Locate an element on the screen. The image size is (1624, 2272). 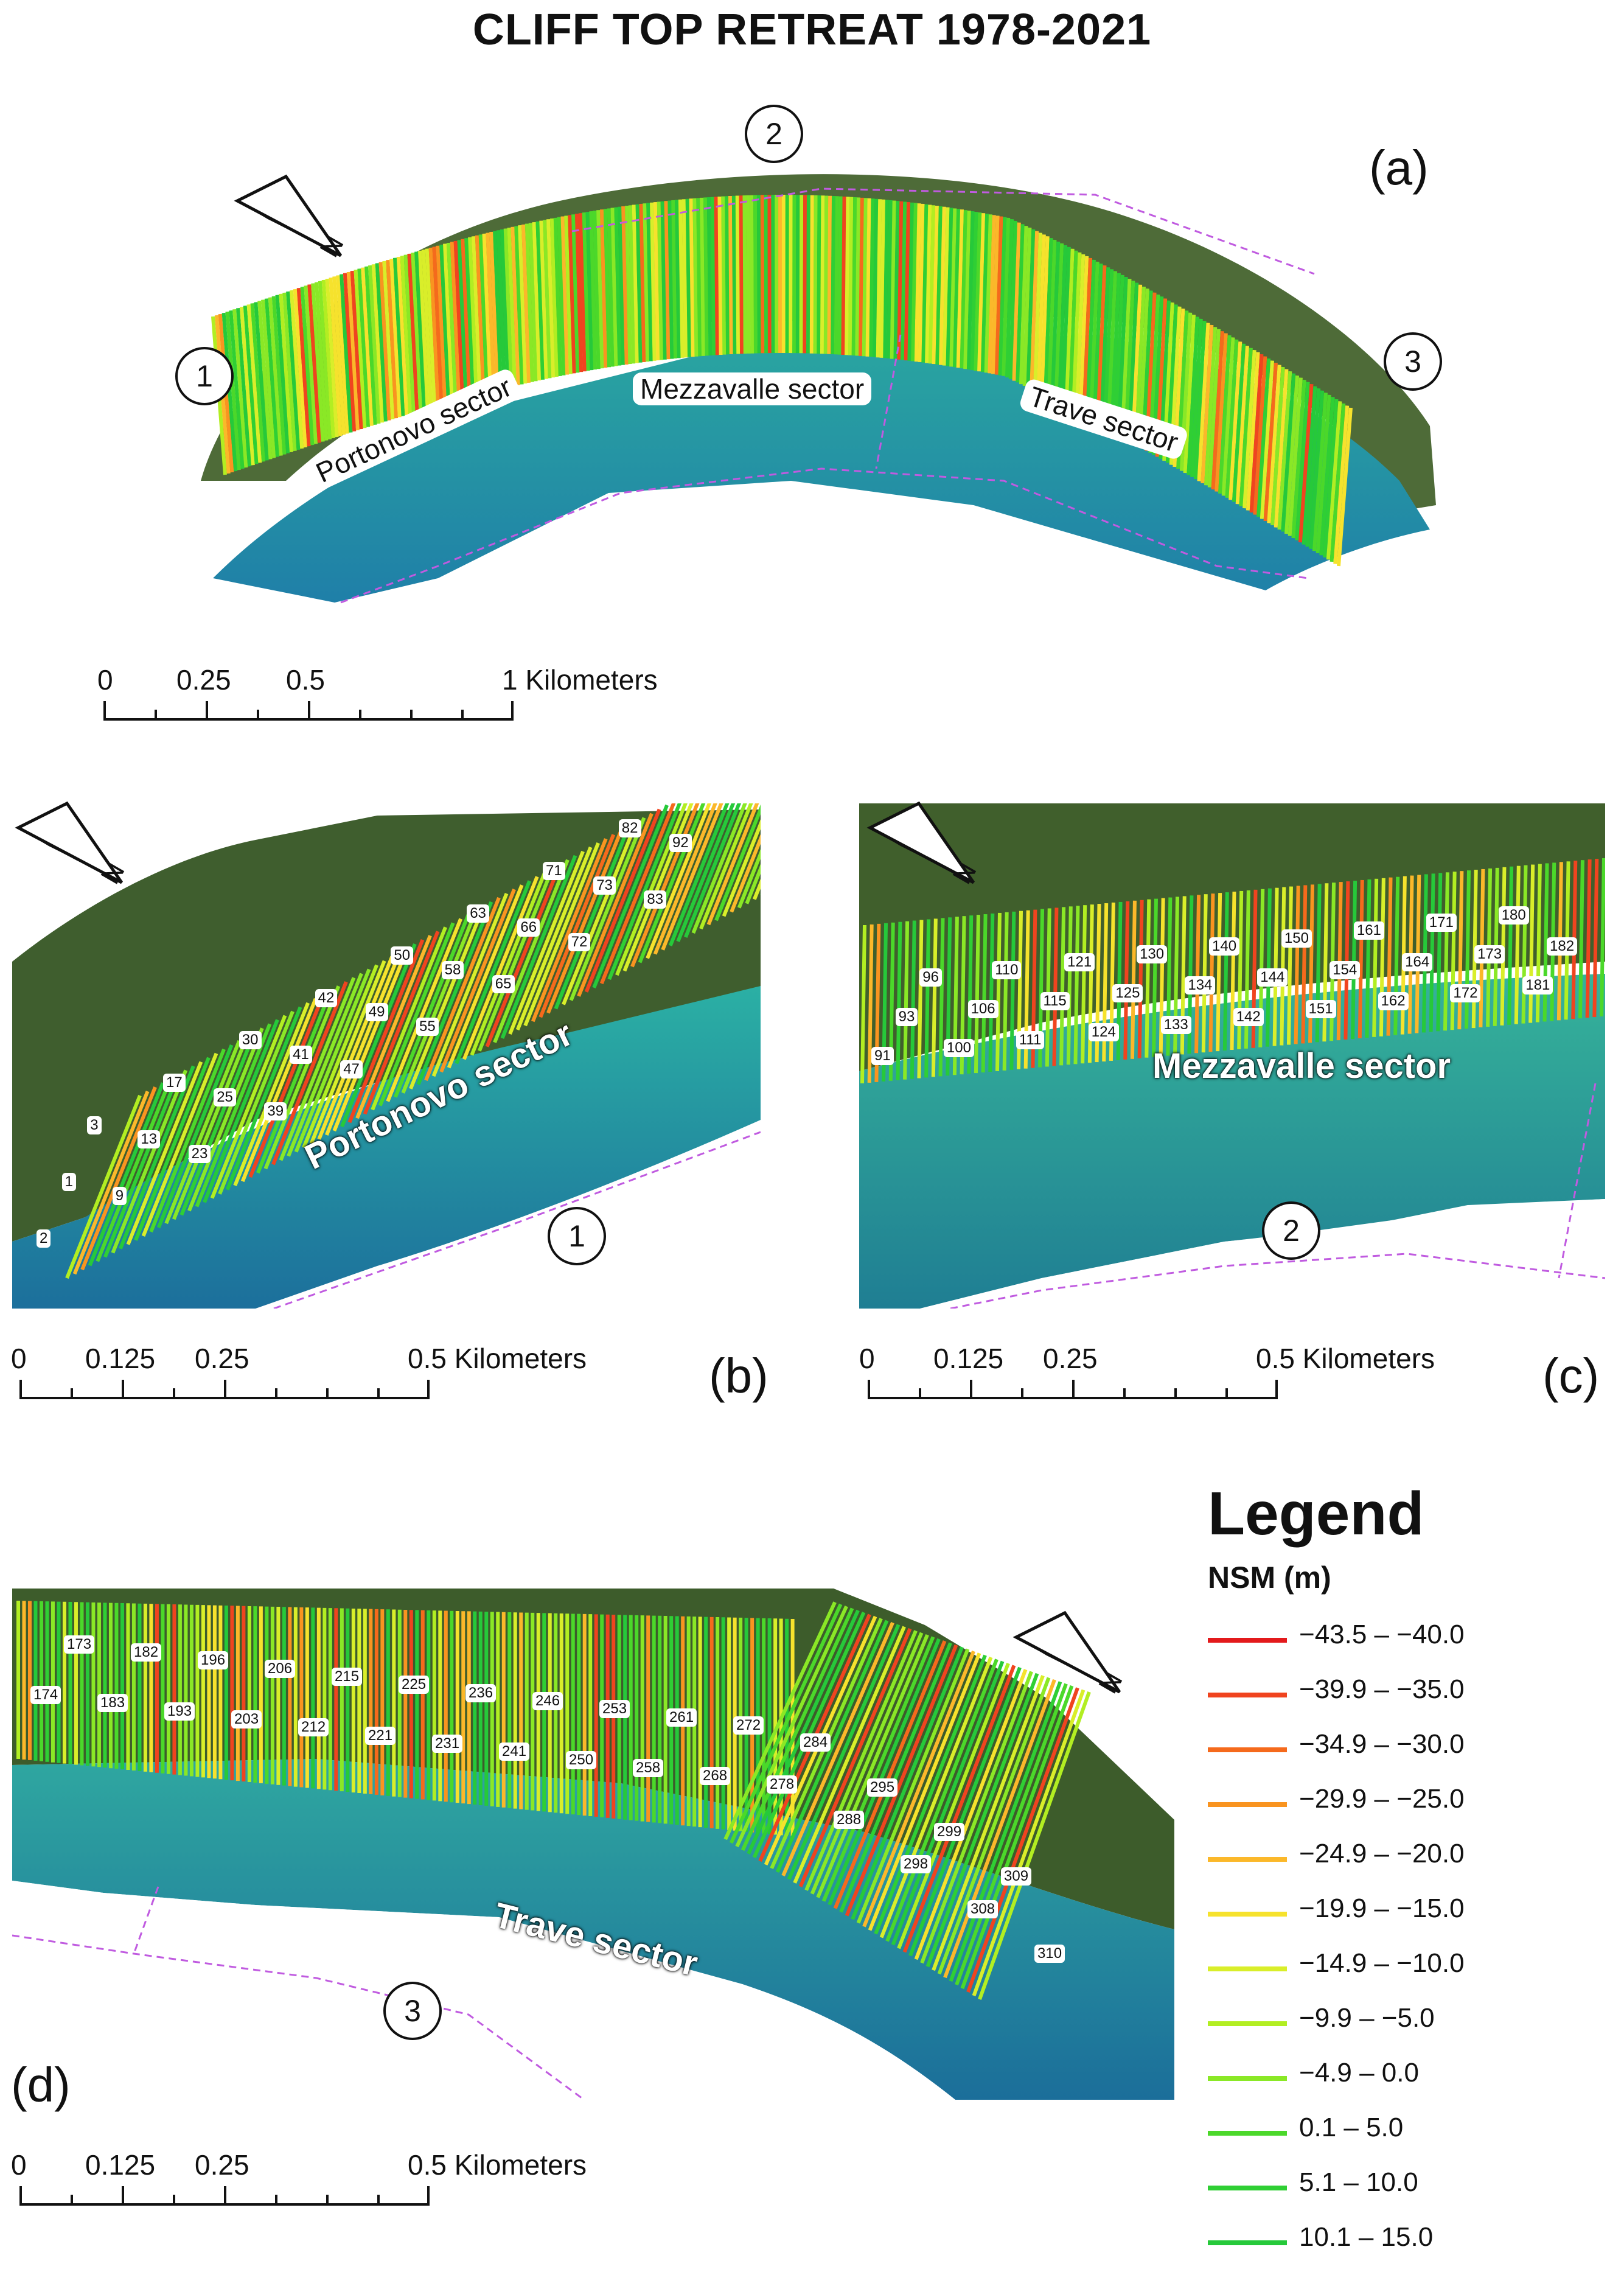
transect-id-label: 125 is located at coordinates (1127, 994).